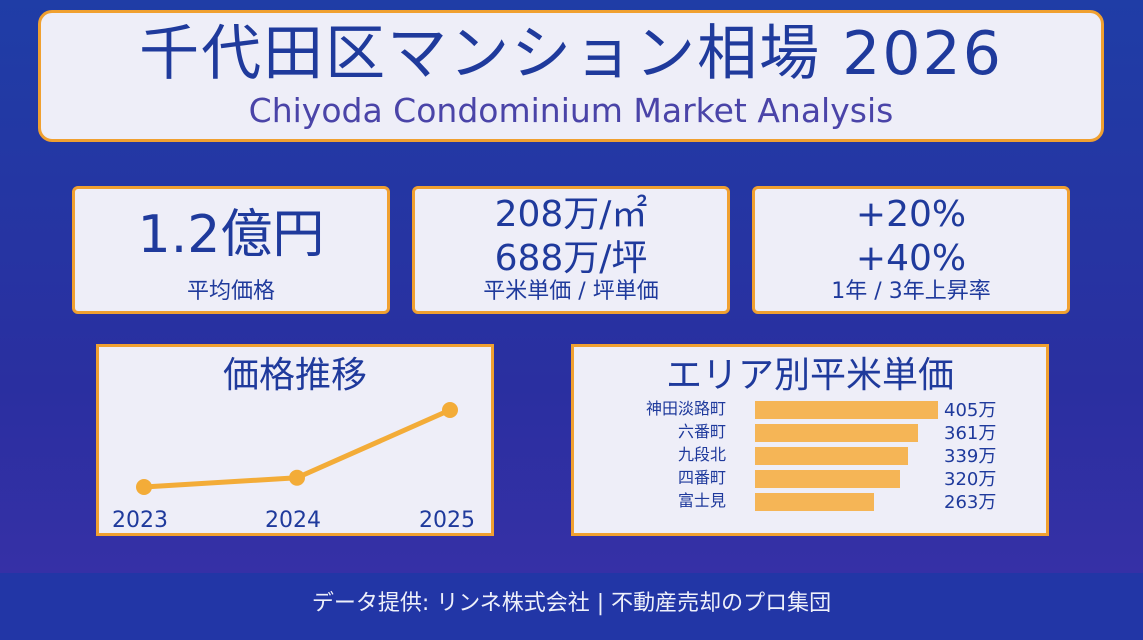  I want to click on growth-three-year: +40%, so click(911, 258).